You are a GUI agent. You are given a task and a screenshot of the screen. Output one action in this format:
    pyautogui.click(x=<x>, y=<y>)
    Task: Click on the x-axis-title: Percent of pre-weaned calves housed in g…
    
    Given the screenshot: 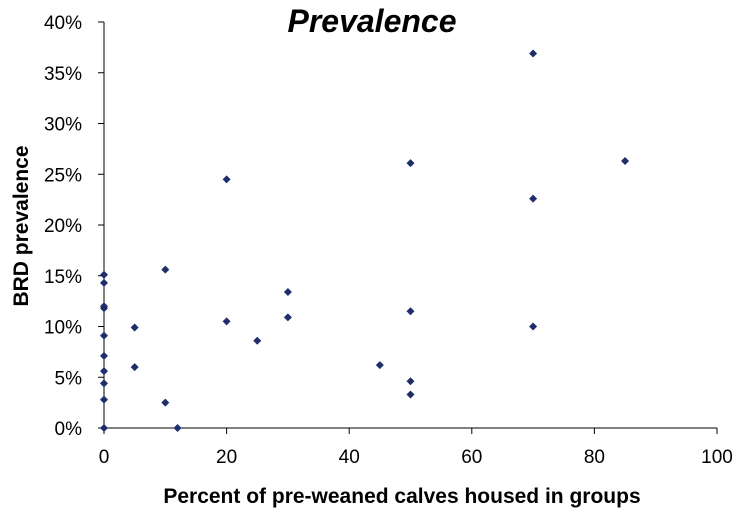 What is the action you would take?
    pyautogui.click(x=401, y=496)
    